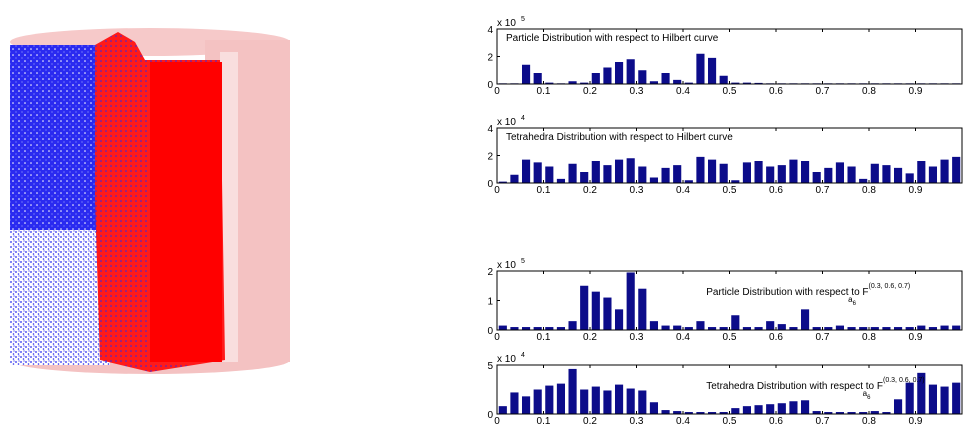 The width and height of the screenshot is (968, 433). I want to click on x-tick-label: 0.6, so click(776, 190).